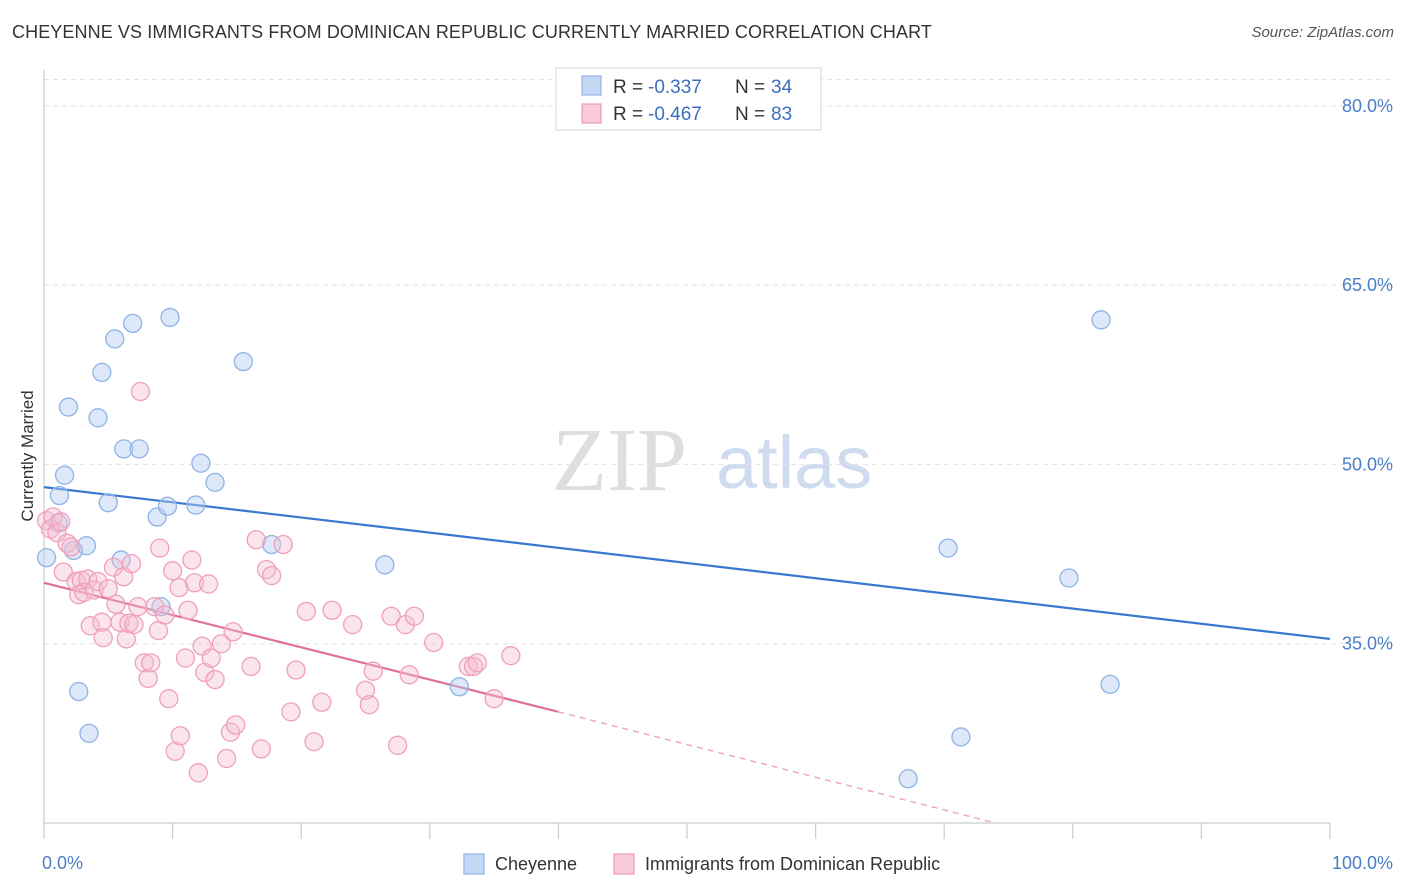 The width and height of the screenshot is (1406, 892). Describe the element at coordinates (688, 99) in the screenshot. I see `correlation-legend: R = -0.337 N = 34 R = -0.467 N = 83` at that location.